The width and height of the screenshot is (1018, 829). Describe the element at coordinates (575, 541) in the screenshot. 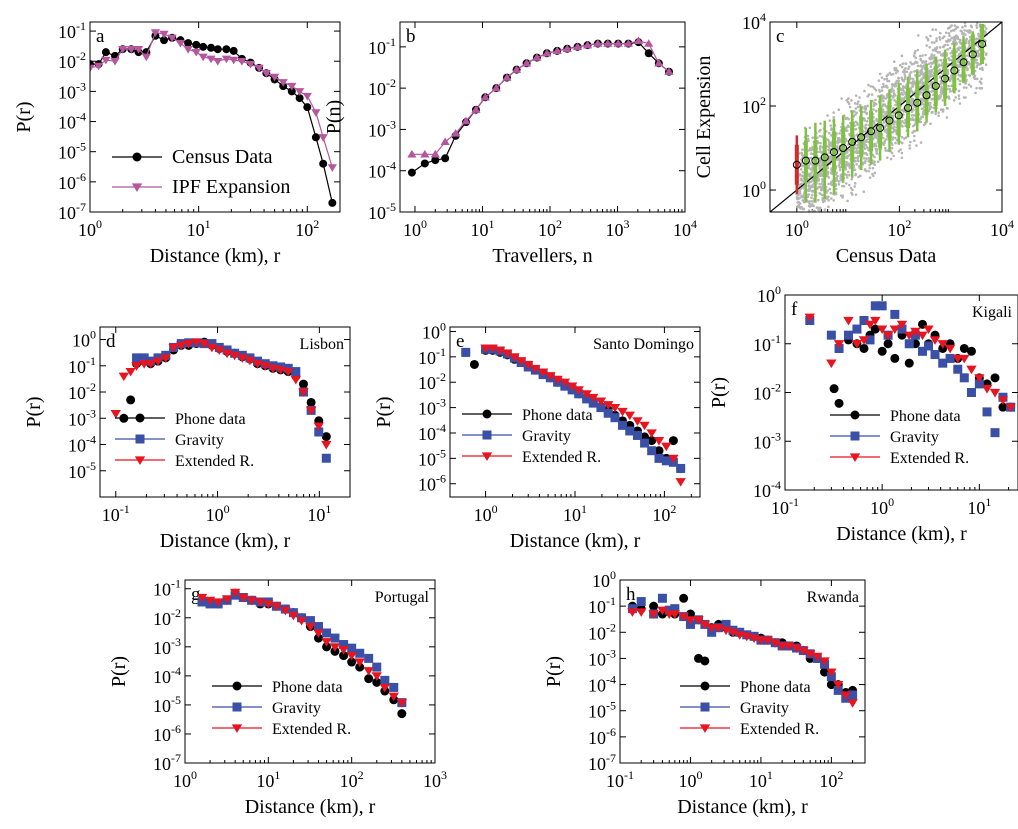

I see `x-axis-label: Distance (km), r` at that location.